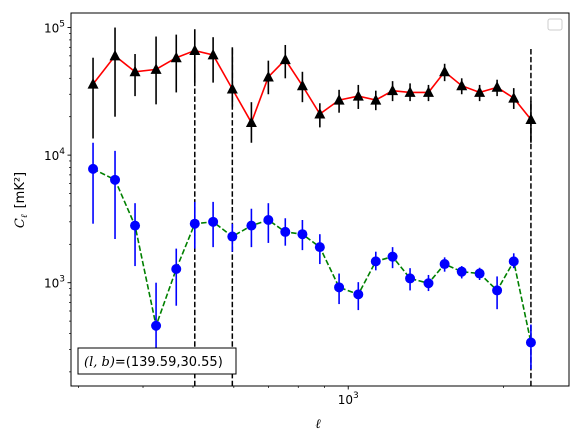 The image size is (580, 441). I want to click on y-tick-label-2-exponent: 5, so click(62, 25).